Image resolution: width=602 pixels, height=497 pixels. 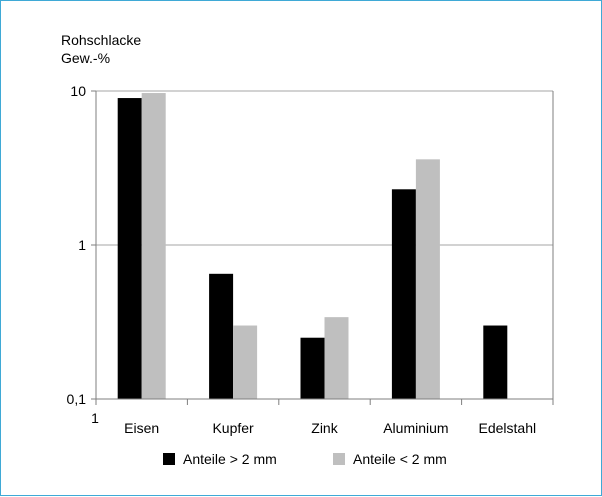 I want to click on x-origin-label: 1, so click(x=95, y=418).